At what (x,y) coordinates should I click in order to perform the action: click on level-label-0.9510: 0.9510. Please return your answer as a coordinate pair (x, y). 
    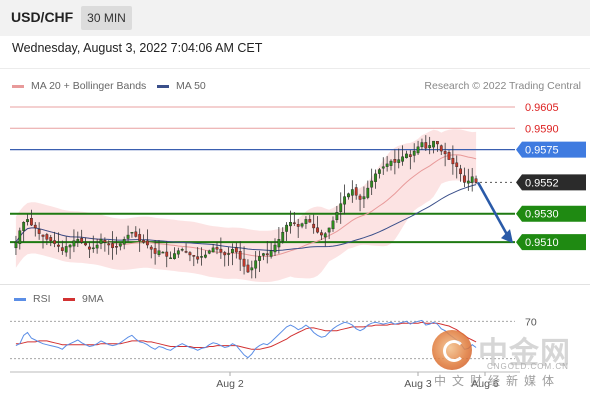
    Looking at the image, I should click on (542, 243).